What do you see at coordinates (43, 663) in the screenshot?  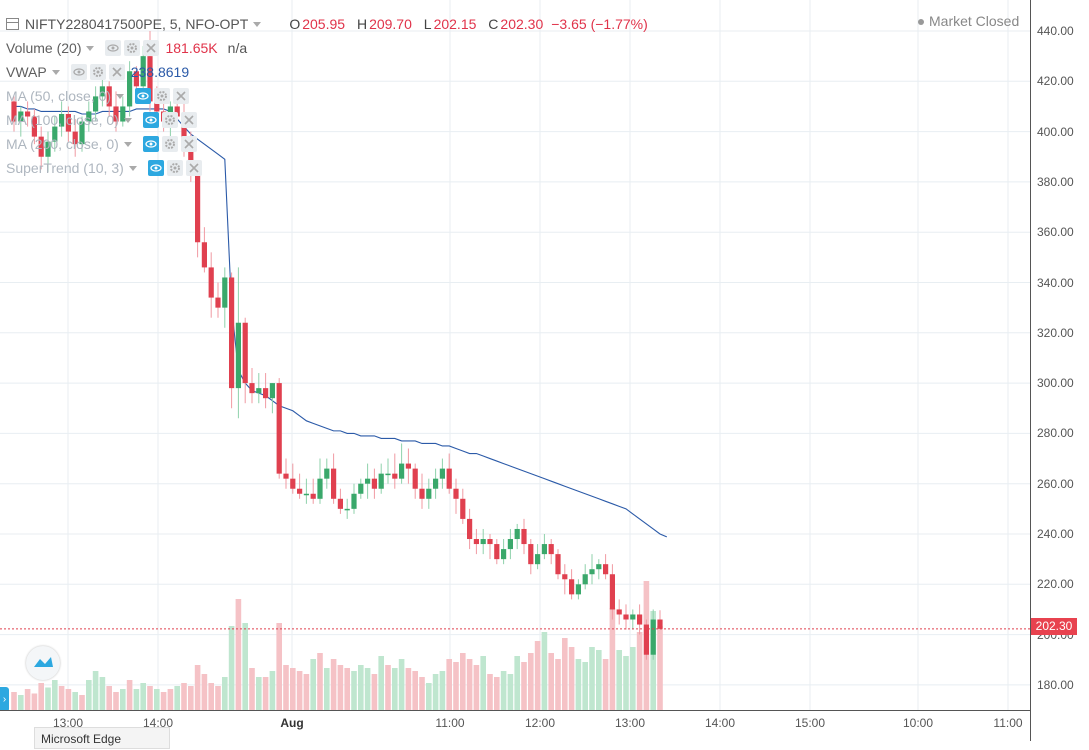 I see `tradingview-logo-icon` at bounding box center [43, 663].